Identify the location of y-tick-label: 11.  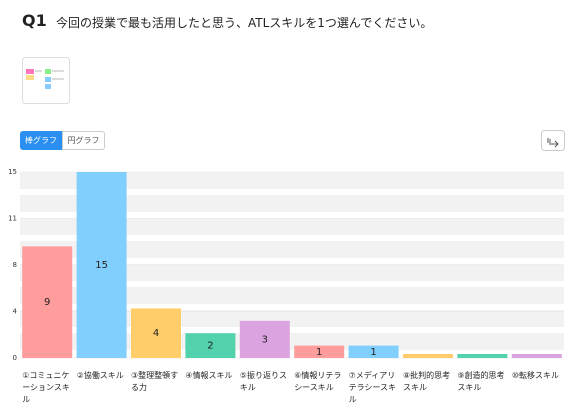
(12, 219).